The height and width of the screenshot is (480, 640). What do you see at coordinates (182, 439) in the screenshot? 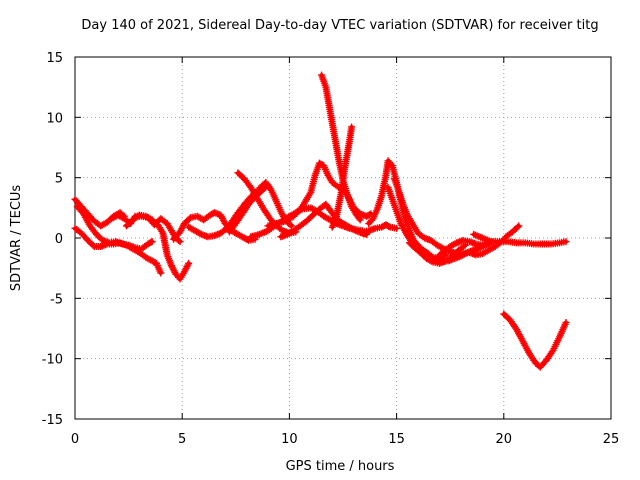
I see `x-tick-label: 5` at bounding box center [182, 439].